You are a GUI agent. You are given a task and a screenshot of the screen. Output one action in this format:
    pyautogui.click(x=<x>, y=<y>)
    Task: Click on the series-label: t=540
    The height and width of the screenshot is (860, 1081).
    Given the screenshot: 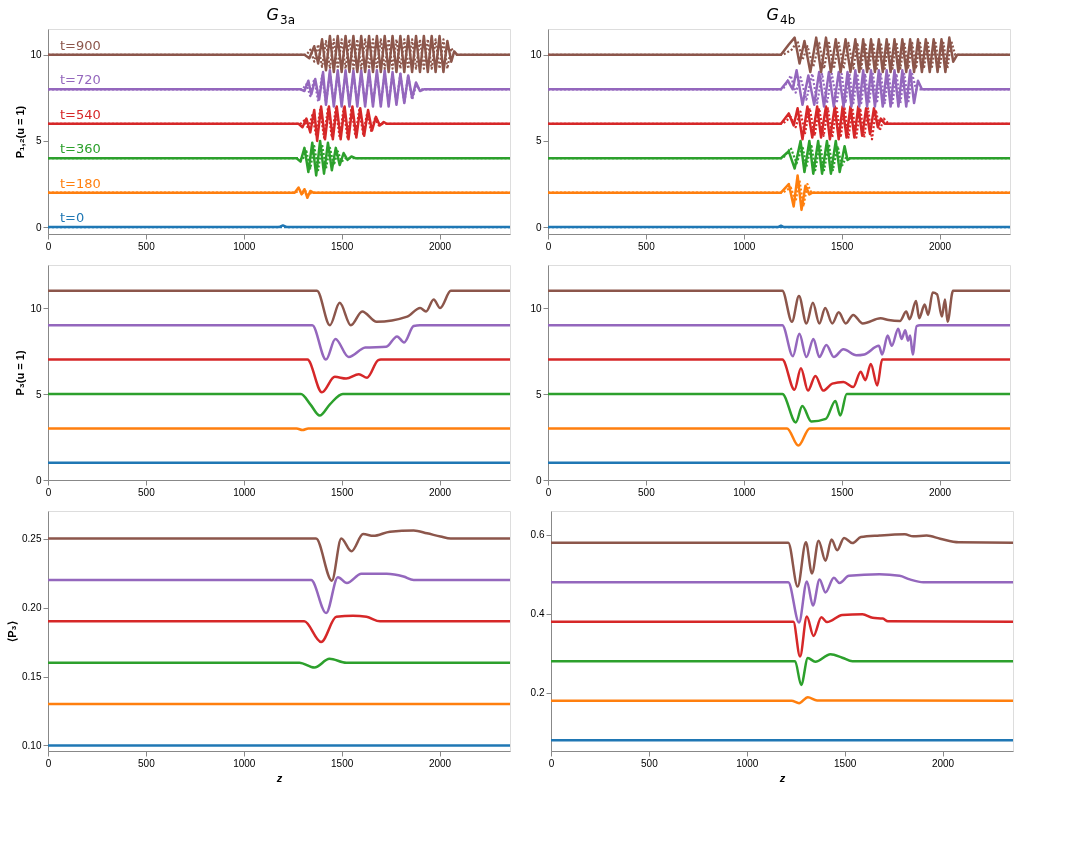 What is the action you would take?
    pyautogui.click(x=80, y=114)
    